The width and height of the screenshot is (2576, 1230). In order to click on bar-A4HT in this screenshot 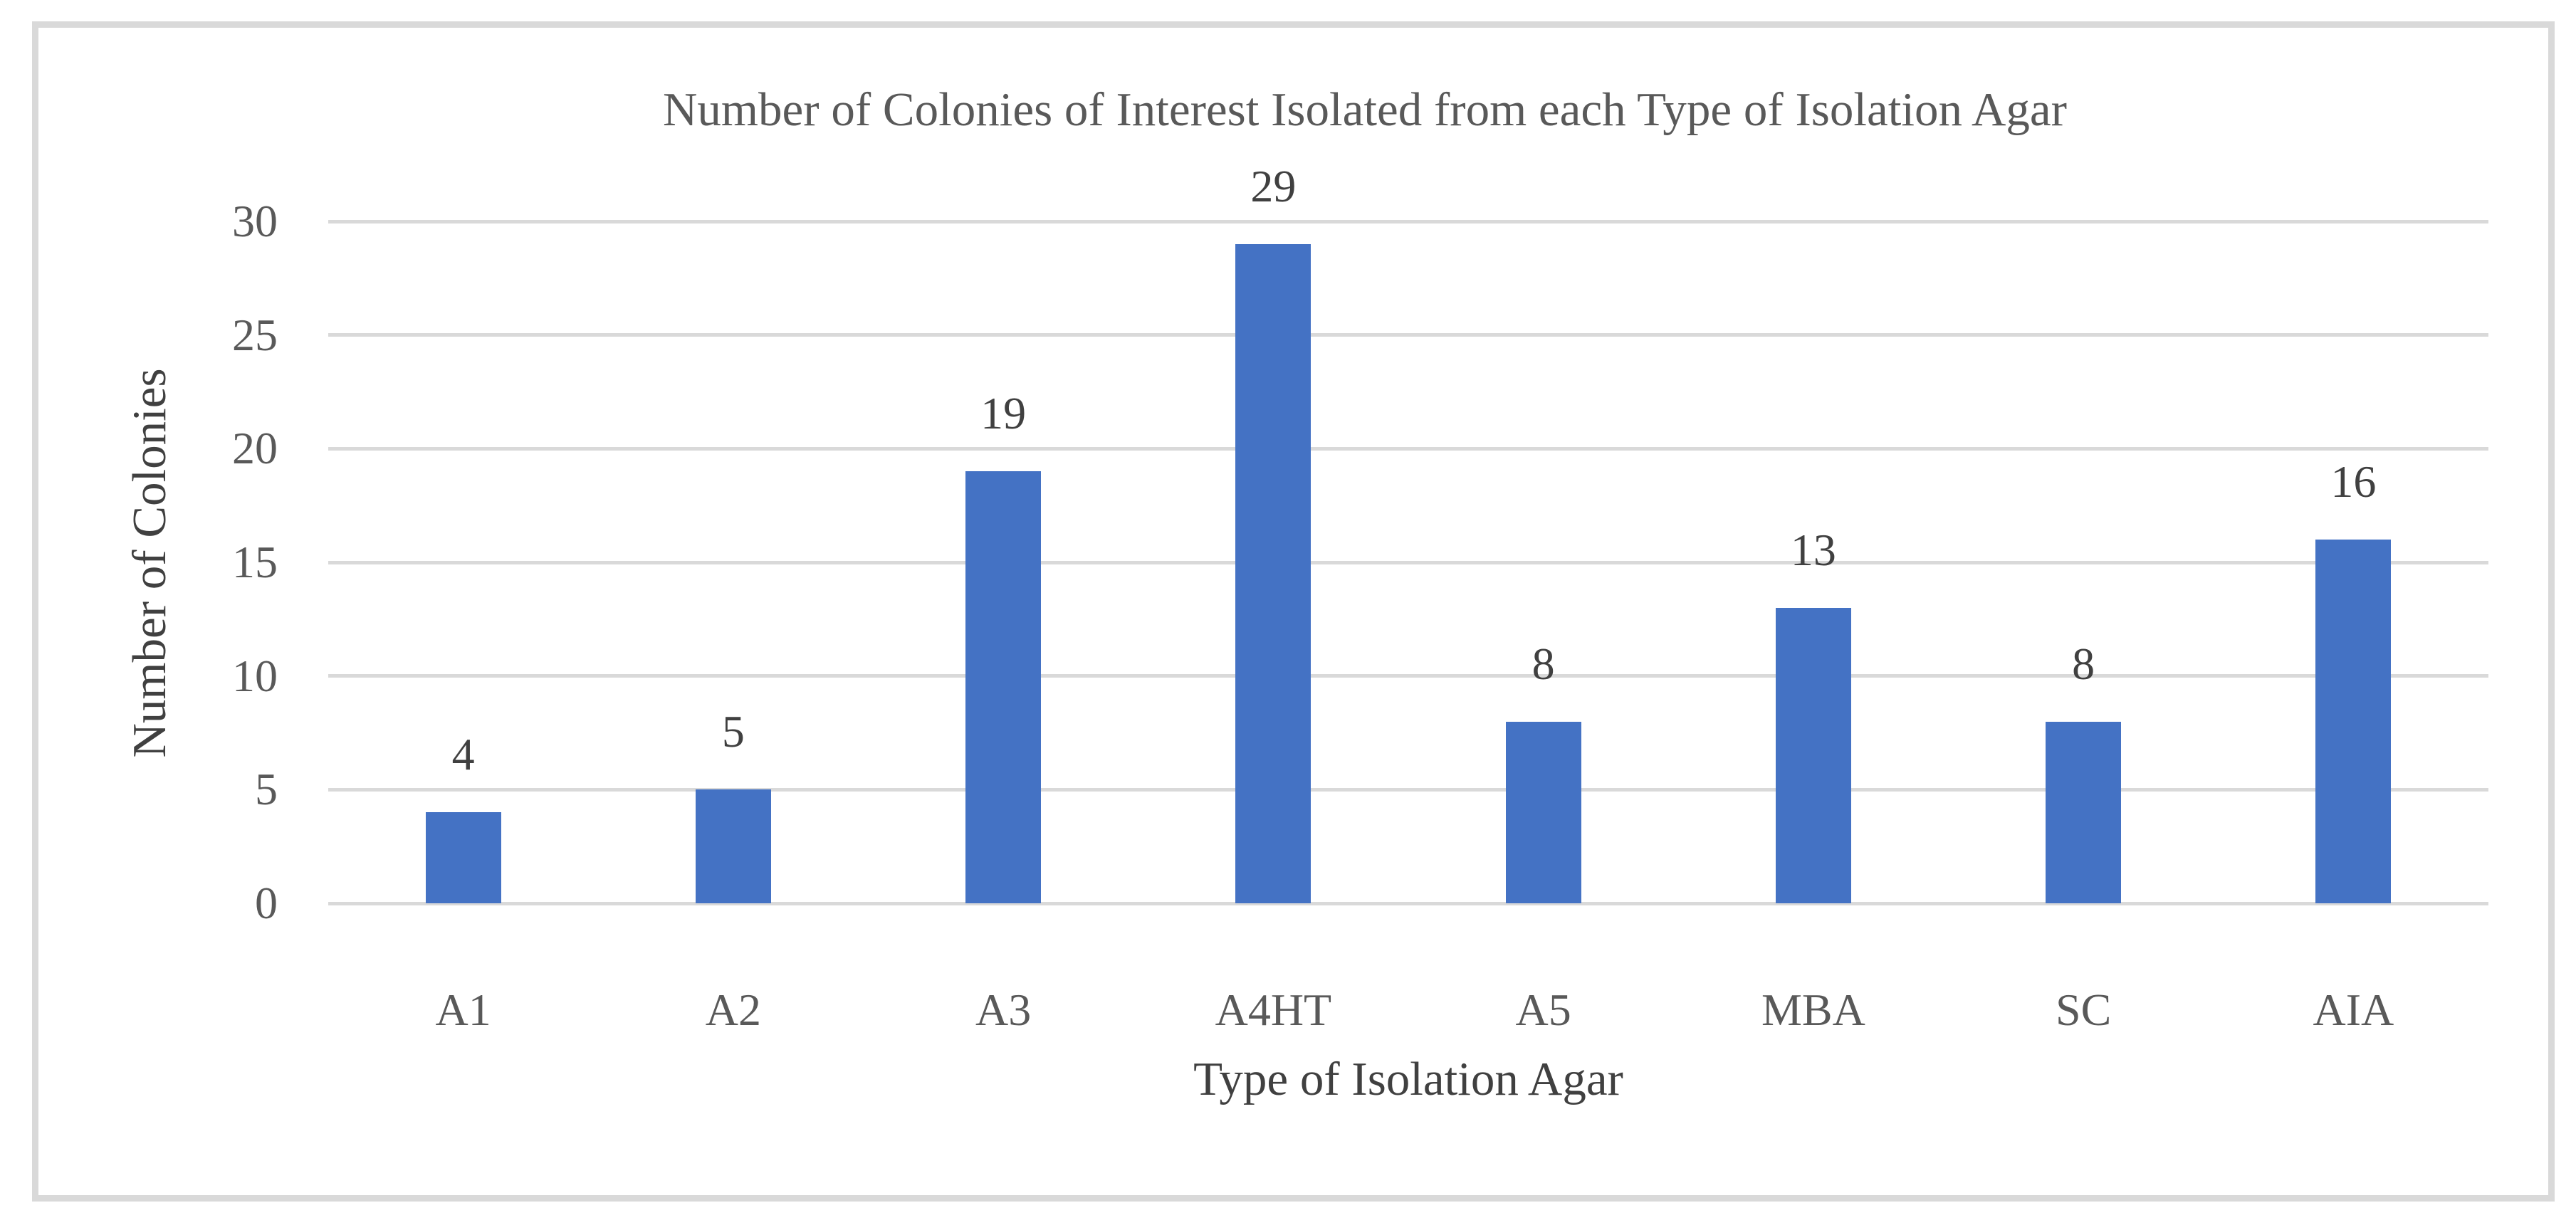, I will do `click(1273, 573)`.